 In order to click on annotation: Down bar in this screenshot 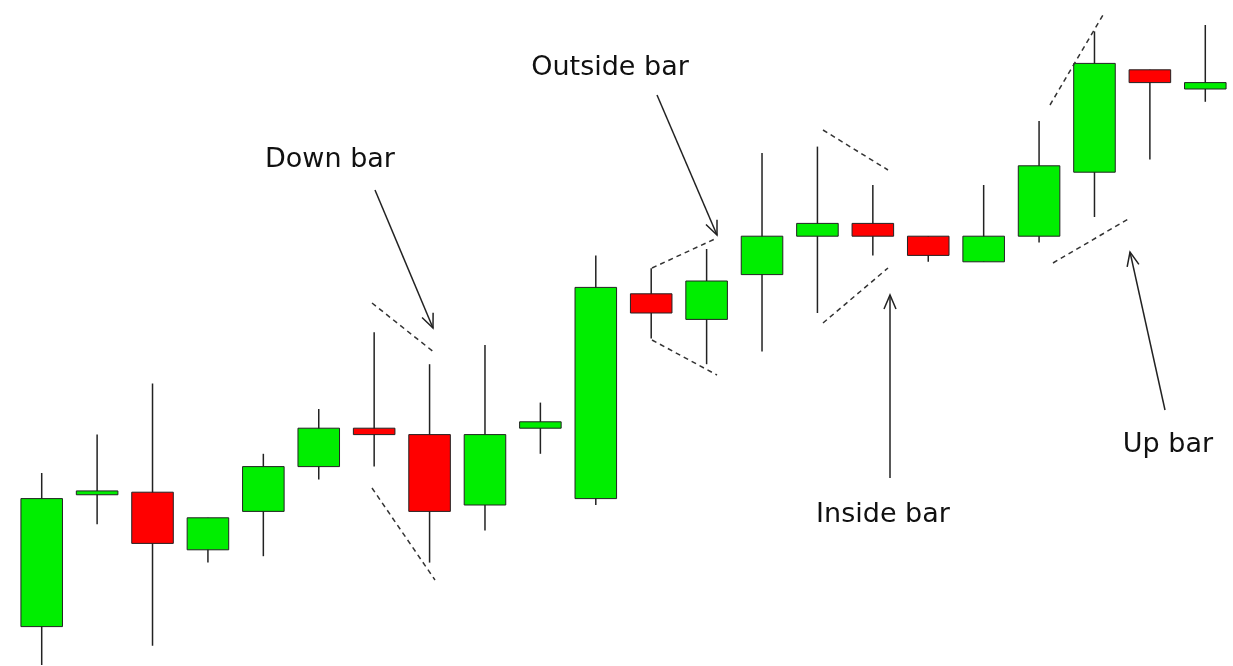, I will do `click(330, 157)`.